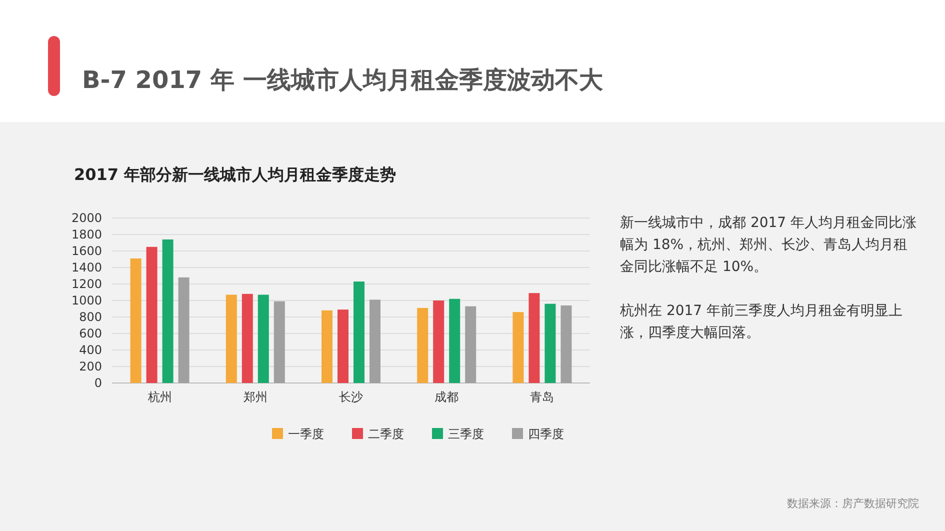 Image resolution: width=945 pixels, height=531 pixels. I want to click on y-tick-label: 800, so click(90, 317).